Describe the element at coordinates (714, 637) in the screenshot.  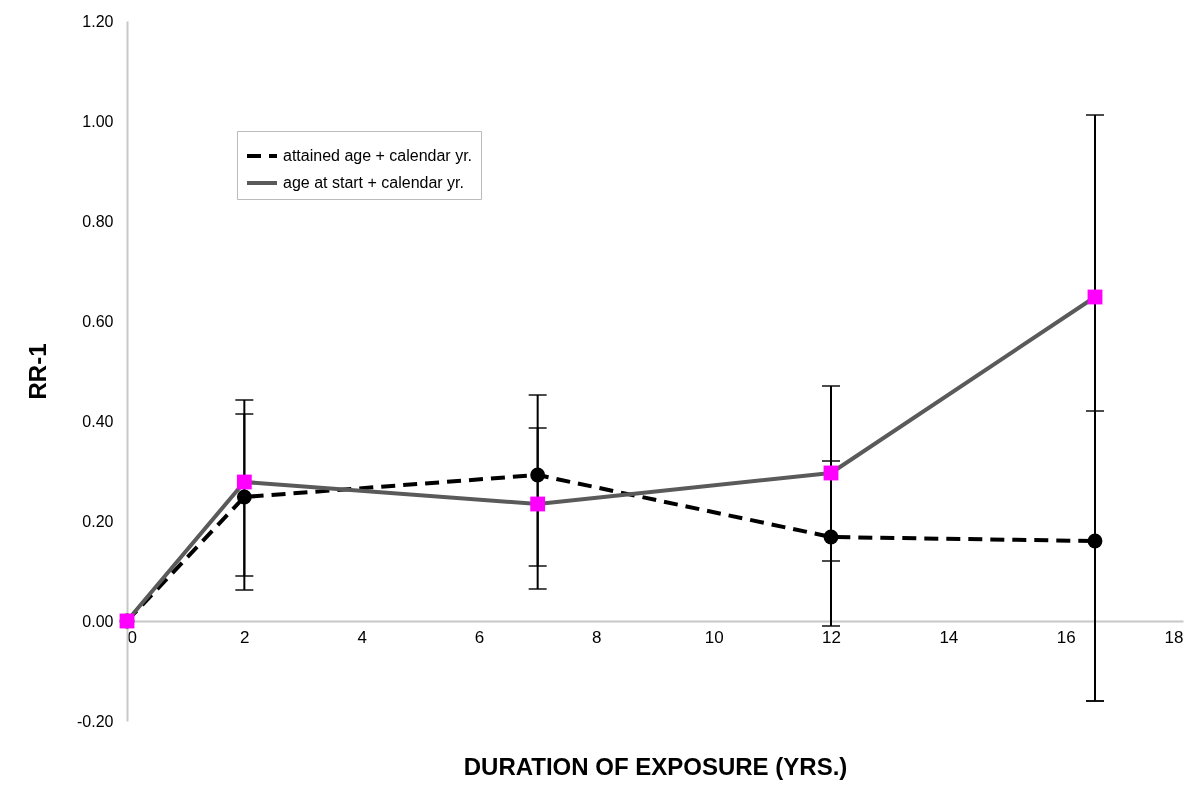
I see `x-tick-label: 10` at that location.